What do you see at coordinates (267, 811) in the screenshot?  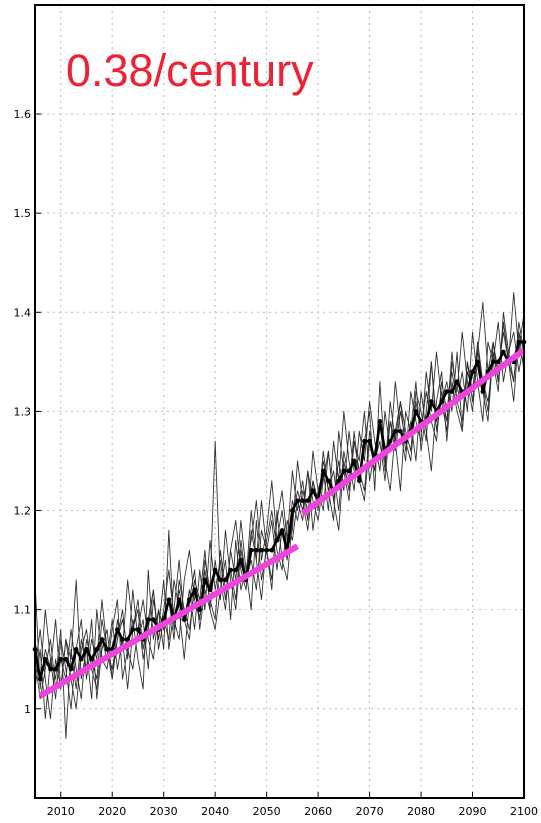 I see `x-tick-label: 2050` at bounding box center [267, 811].